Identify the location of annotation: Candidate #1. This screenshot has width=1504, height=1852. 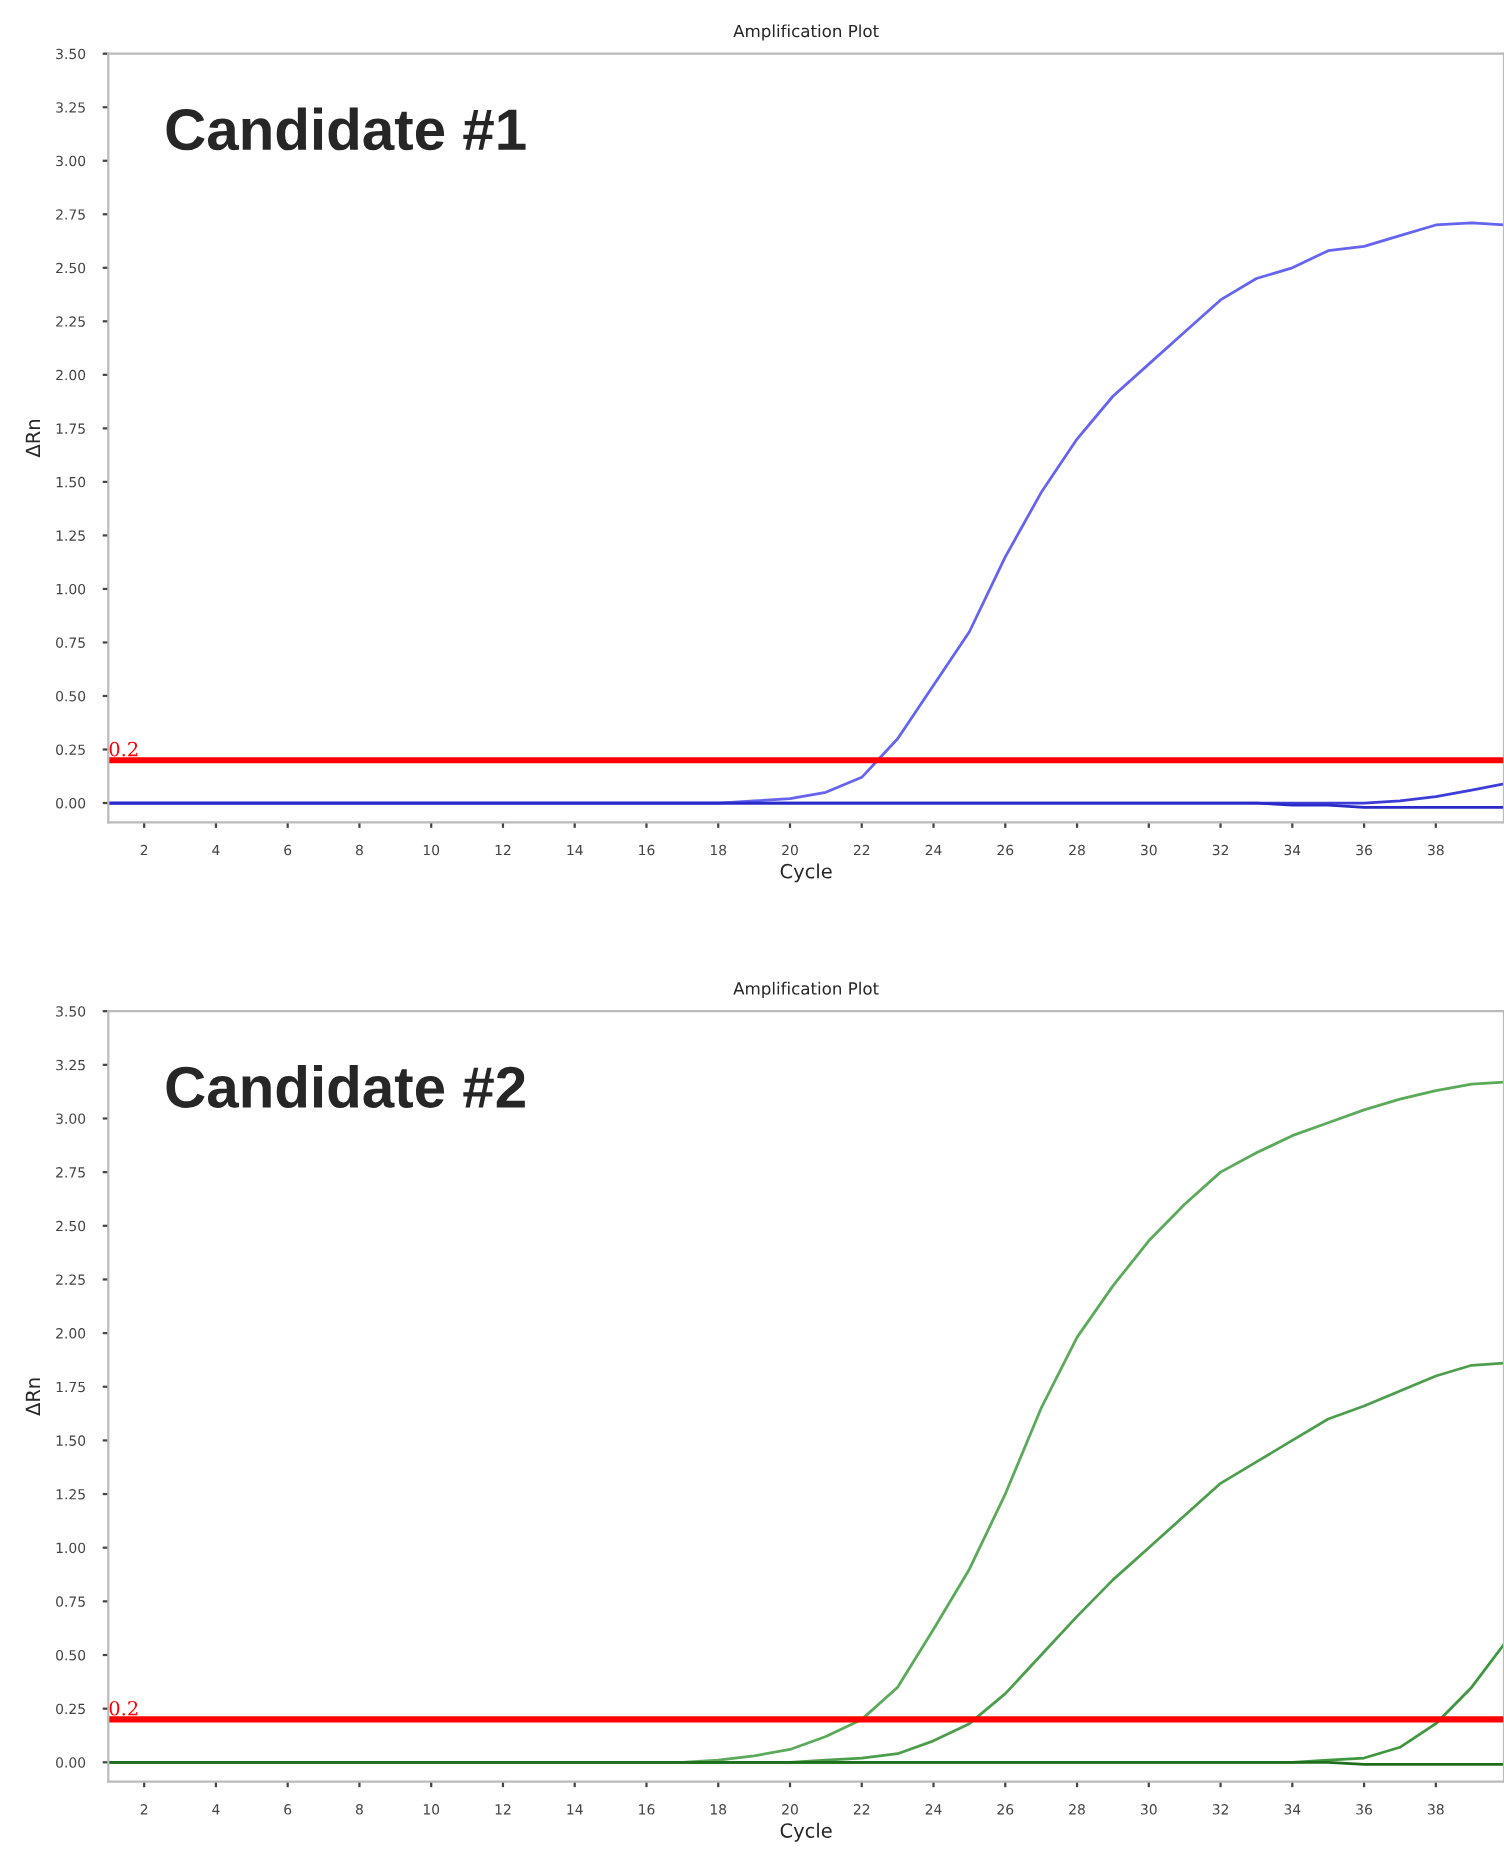
(346, 129).